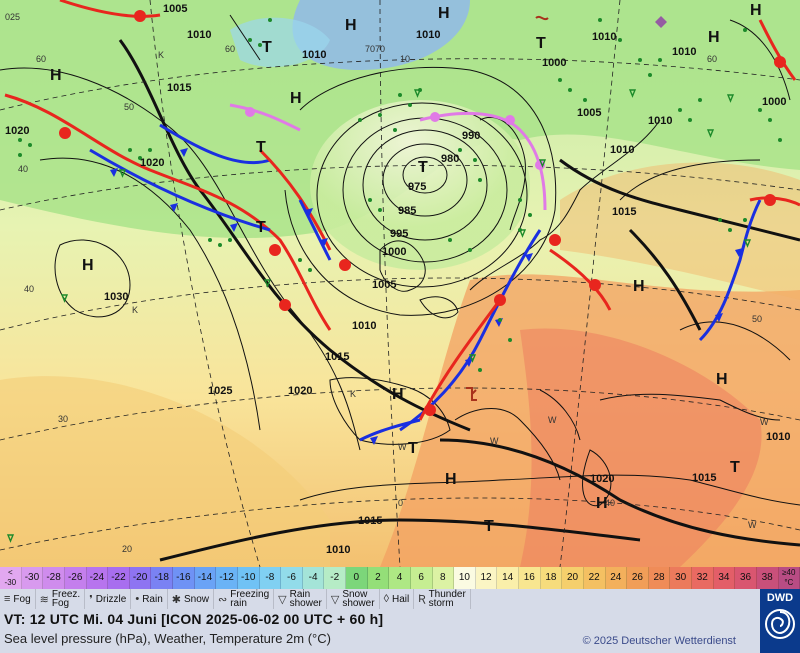 The width and height of the screenshot is (800, 653). Describe the element at coordinates (140, 578) in the screenshot. I see `scale-cell: -20` at that location.